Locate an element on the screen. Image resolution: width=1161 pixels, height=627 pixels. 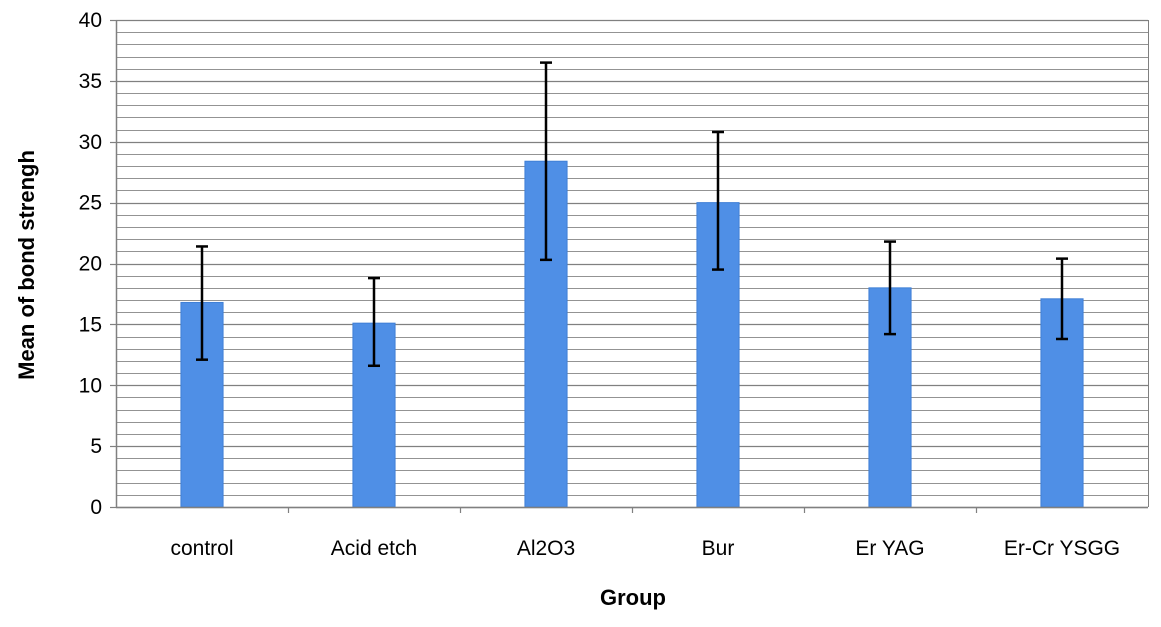
y-tick-label: 0 is located at coordinates (96, 507).